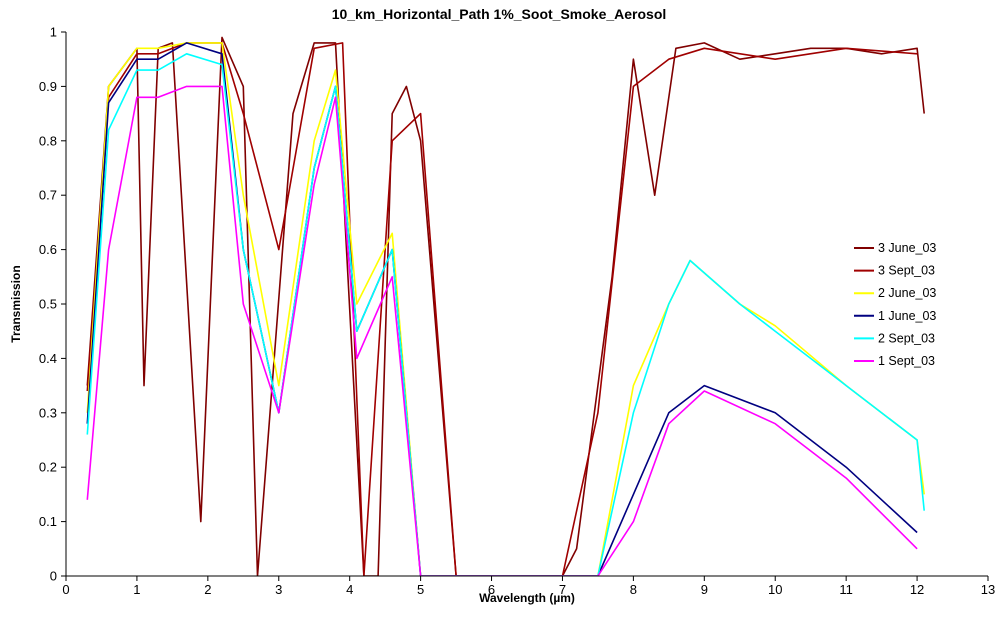 This screenshot has width=999, height=637. Describe the element at coordinates (633, 589) in the screenshot. I see `x-tick-label: 8` at that location.